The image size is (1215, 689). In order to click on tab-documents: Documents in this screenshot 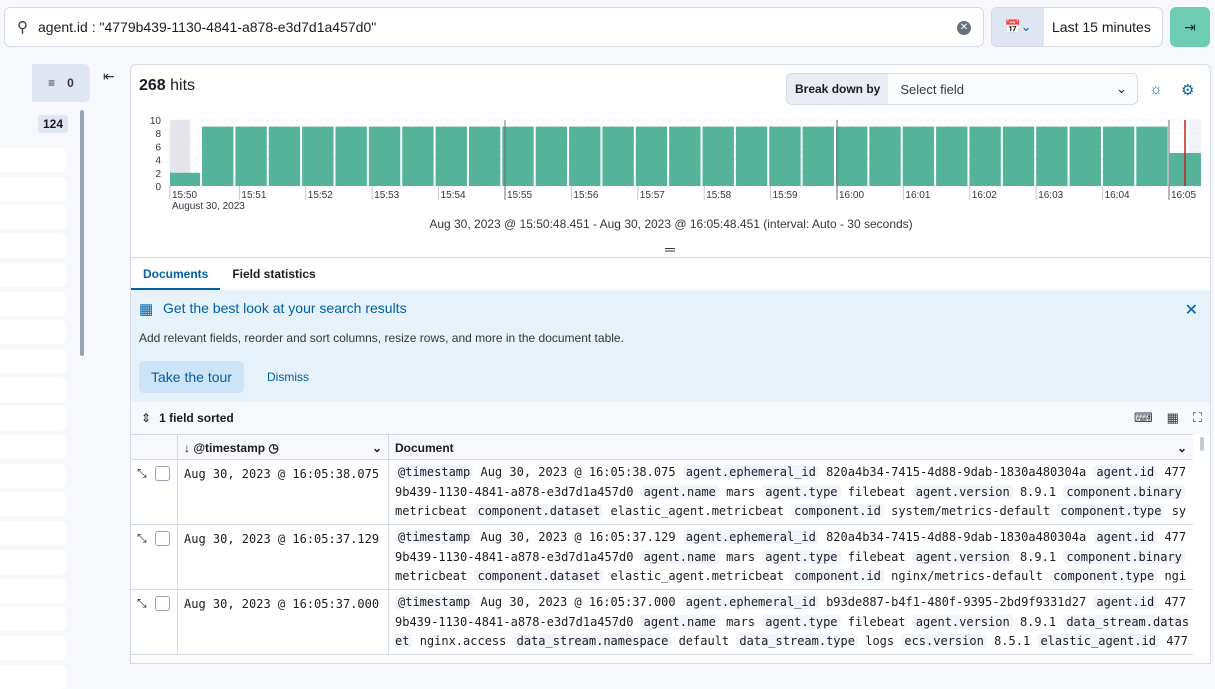, I will do `click(176, 274)`.